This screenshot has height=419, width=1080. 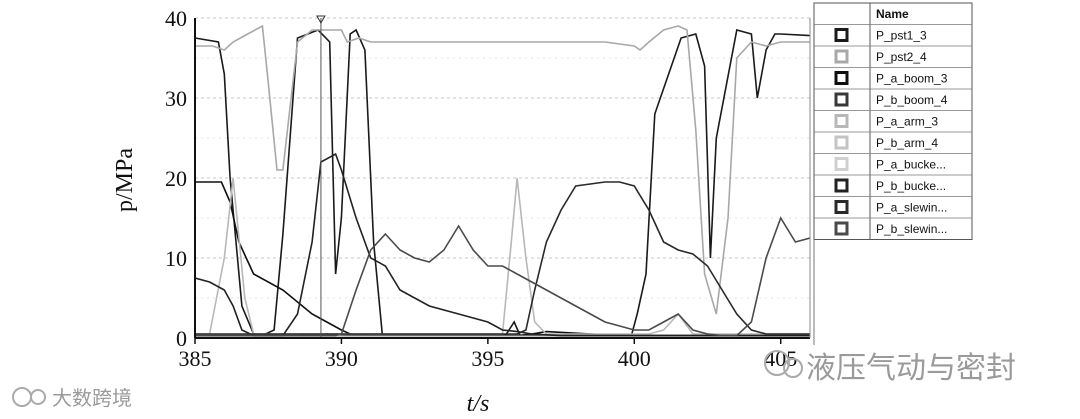 What do you see at coordinates (907, 122) in the screenshot?
I see `legend-entry: P_a_arm_3` at bounding box center [907, 122].